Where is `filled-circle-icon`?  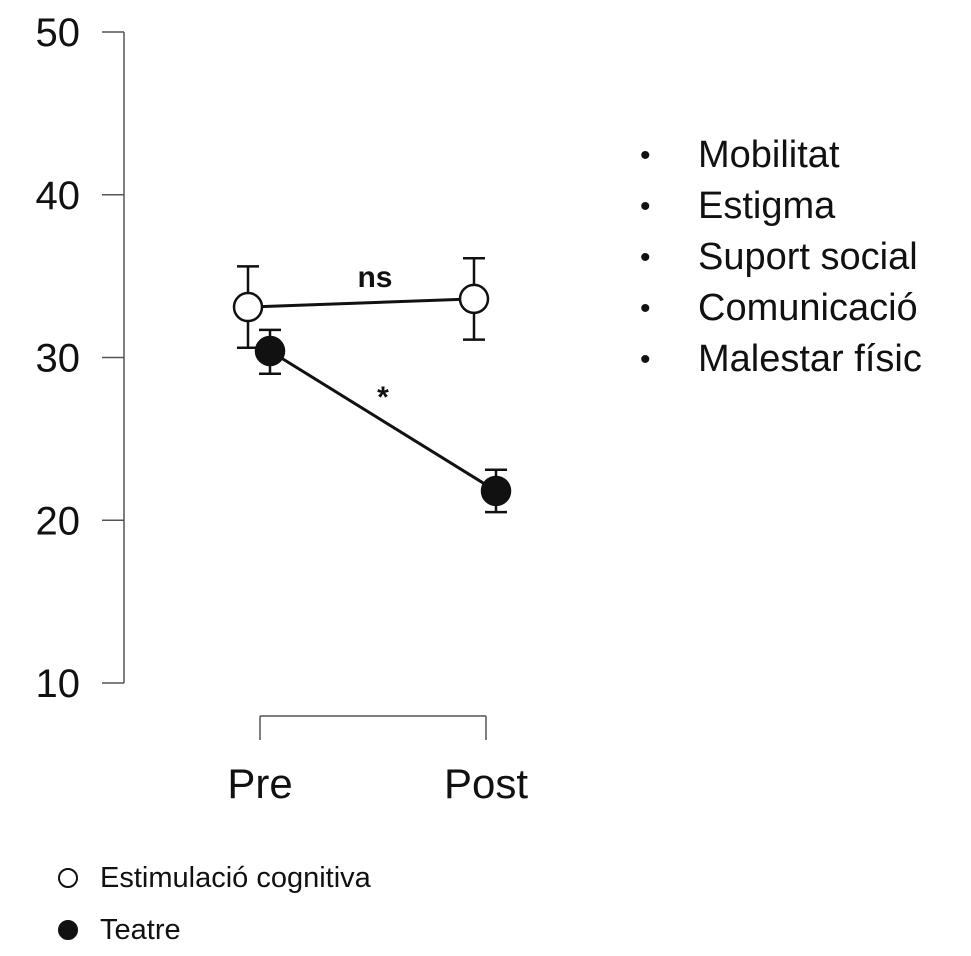 filled-circle-icon is located at coordinates (68, 930).